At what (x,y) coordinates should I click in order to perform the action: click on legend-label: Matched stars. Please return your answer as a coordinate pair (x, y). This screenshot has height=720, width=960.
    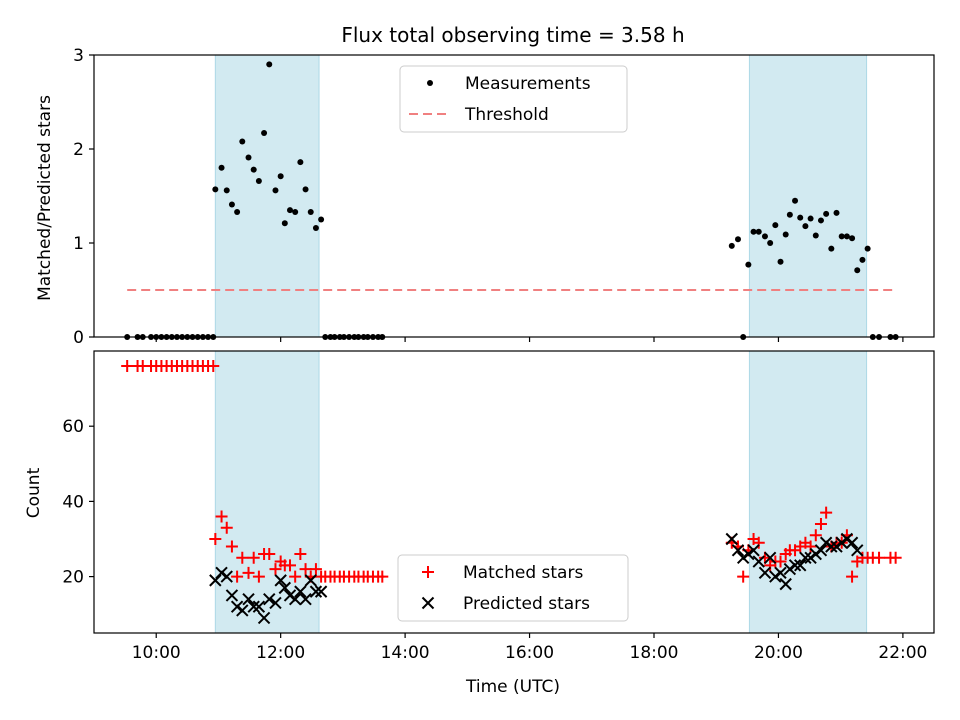
    Looking at the image, I should click on (523, 573).